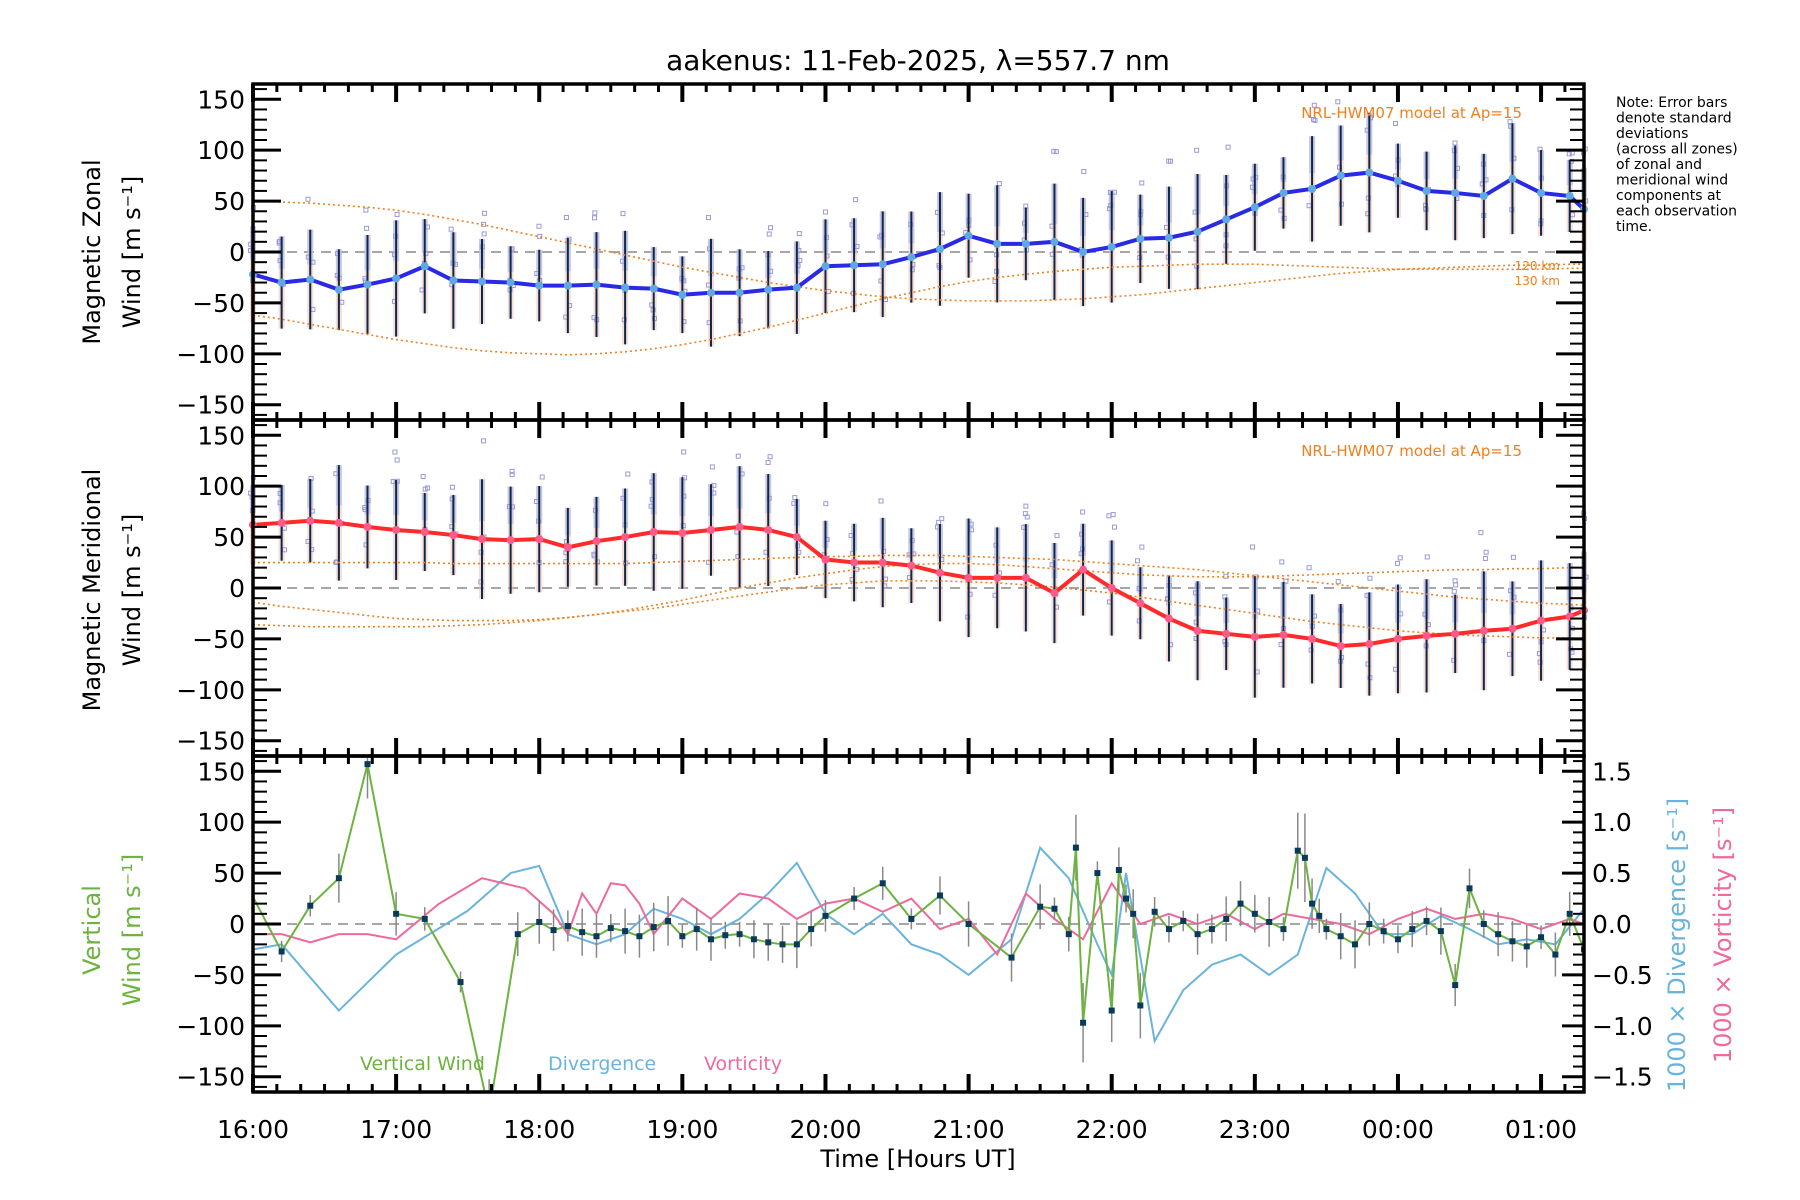  I want to click on legend-vertical-wind: Vertical Wind, so click(422, 1064).